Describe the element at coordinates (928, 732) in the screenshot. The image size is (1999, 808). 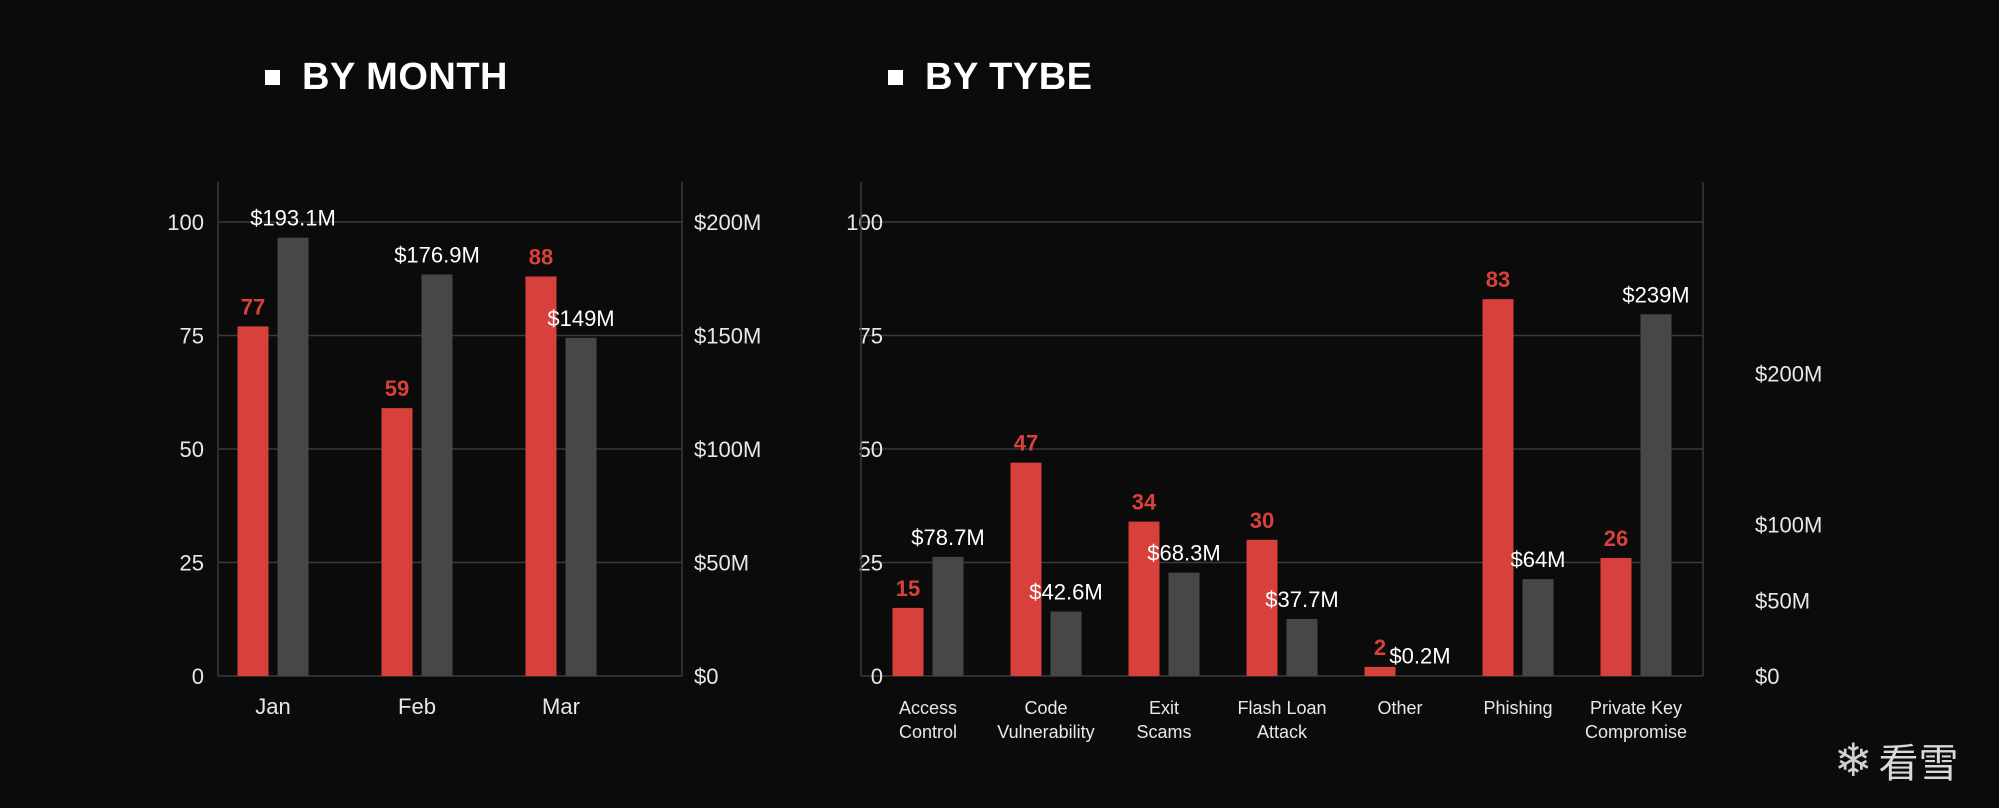
I see `category-tick-label: Control` at that location.